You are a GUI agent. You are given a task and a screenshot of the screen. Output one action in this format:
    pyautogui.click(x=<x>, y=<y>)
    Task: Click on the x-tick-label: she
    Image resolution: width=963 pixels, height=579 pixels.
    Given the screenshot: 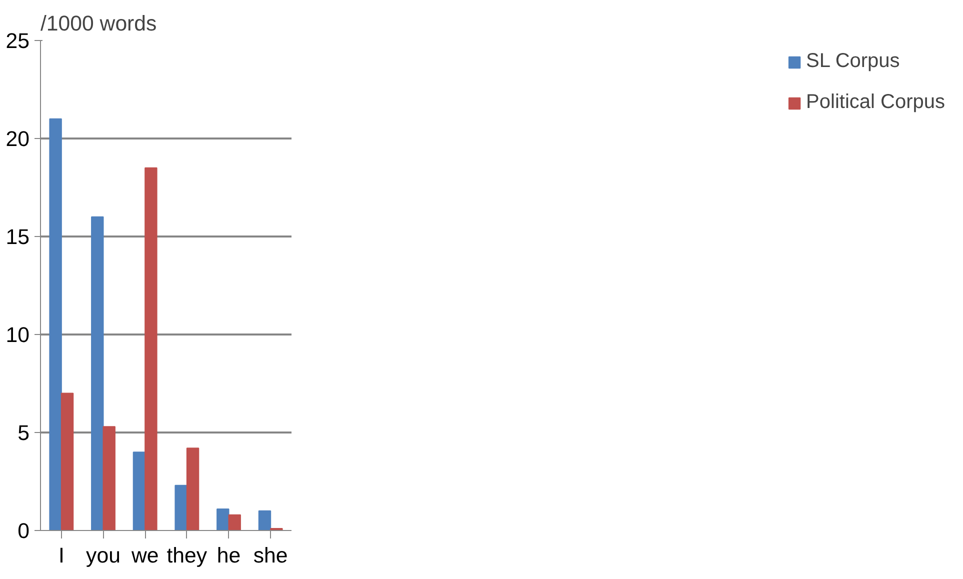 What is the action you would take?
    pyautogui.click(x=270, y=556)
    